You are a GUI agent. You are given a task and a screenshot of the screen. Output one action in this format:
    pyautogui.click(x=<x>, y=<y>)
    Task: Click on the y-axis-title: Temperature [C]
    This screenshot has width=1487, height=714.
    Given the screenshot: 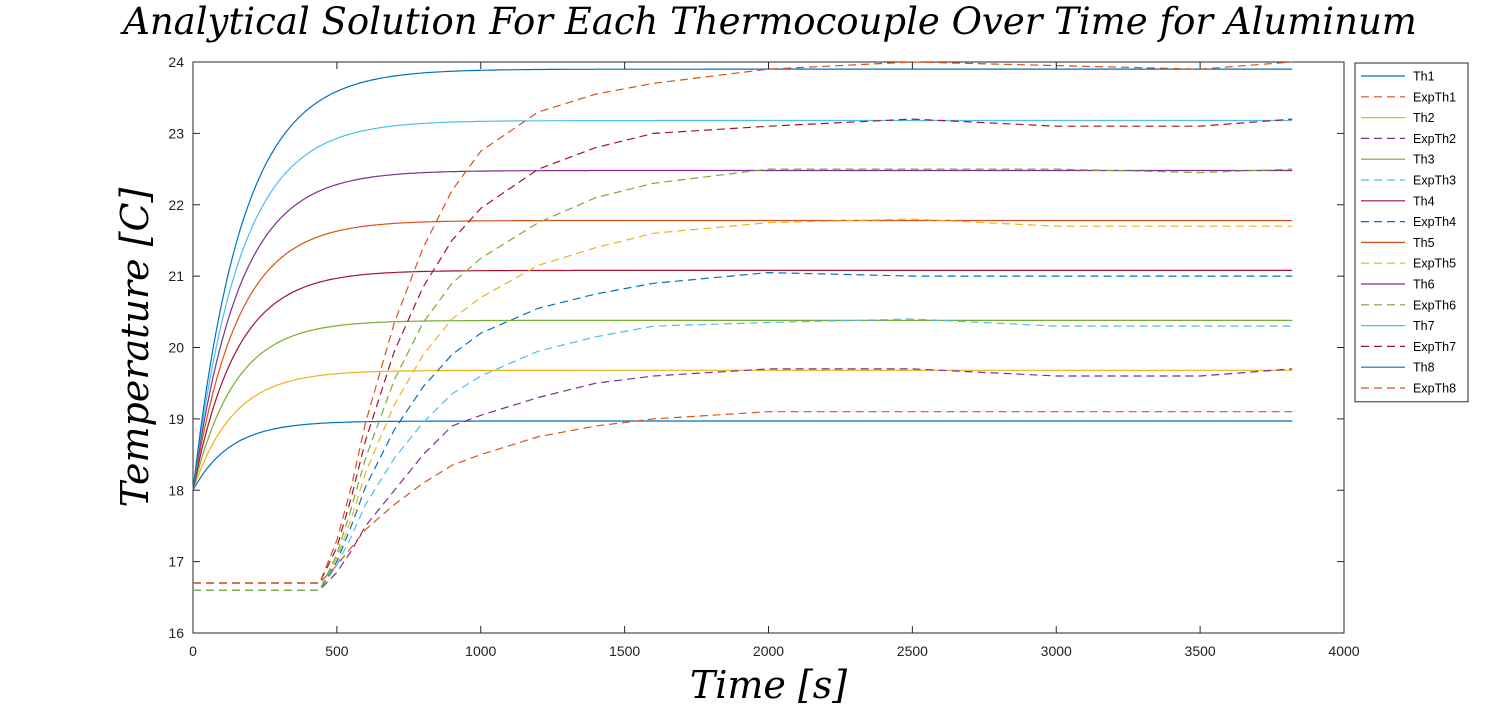 What is the action you would take?
    pyautogui.click(x=135, y=347)
    